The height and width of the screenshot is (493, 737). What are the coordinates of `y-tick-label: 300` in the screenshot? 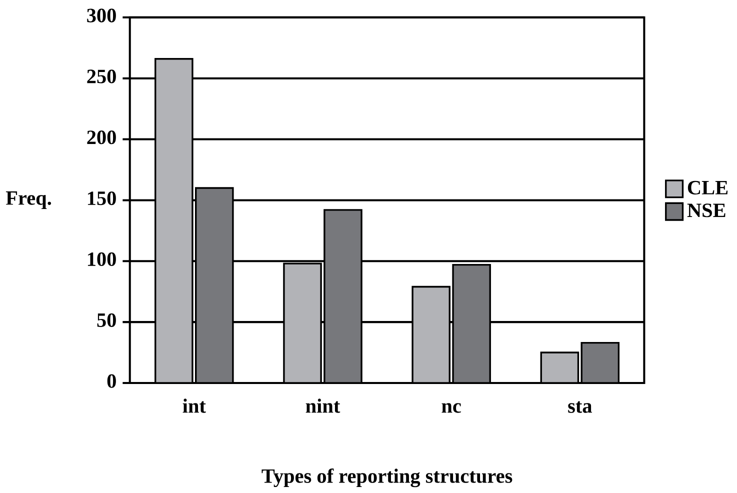 It's located at (101, 15).